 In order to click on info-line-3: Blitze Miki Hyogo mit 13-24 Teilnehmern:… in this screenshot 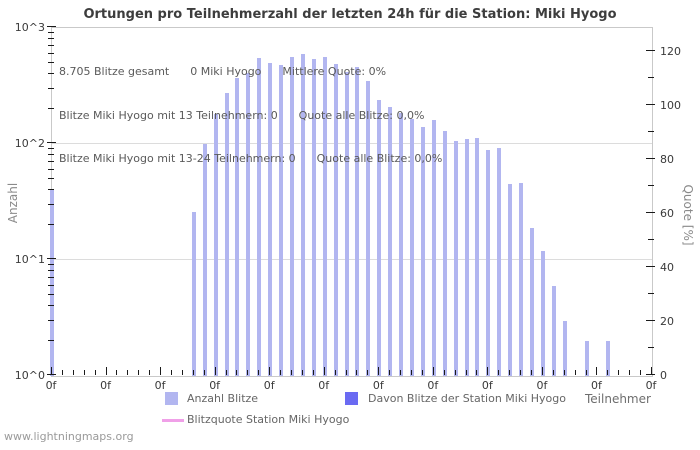, I will do `click(251, 158)`.